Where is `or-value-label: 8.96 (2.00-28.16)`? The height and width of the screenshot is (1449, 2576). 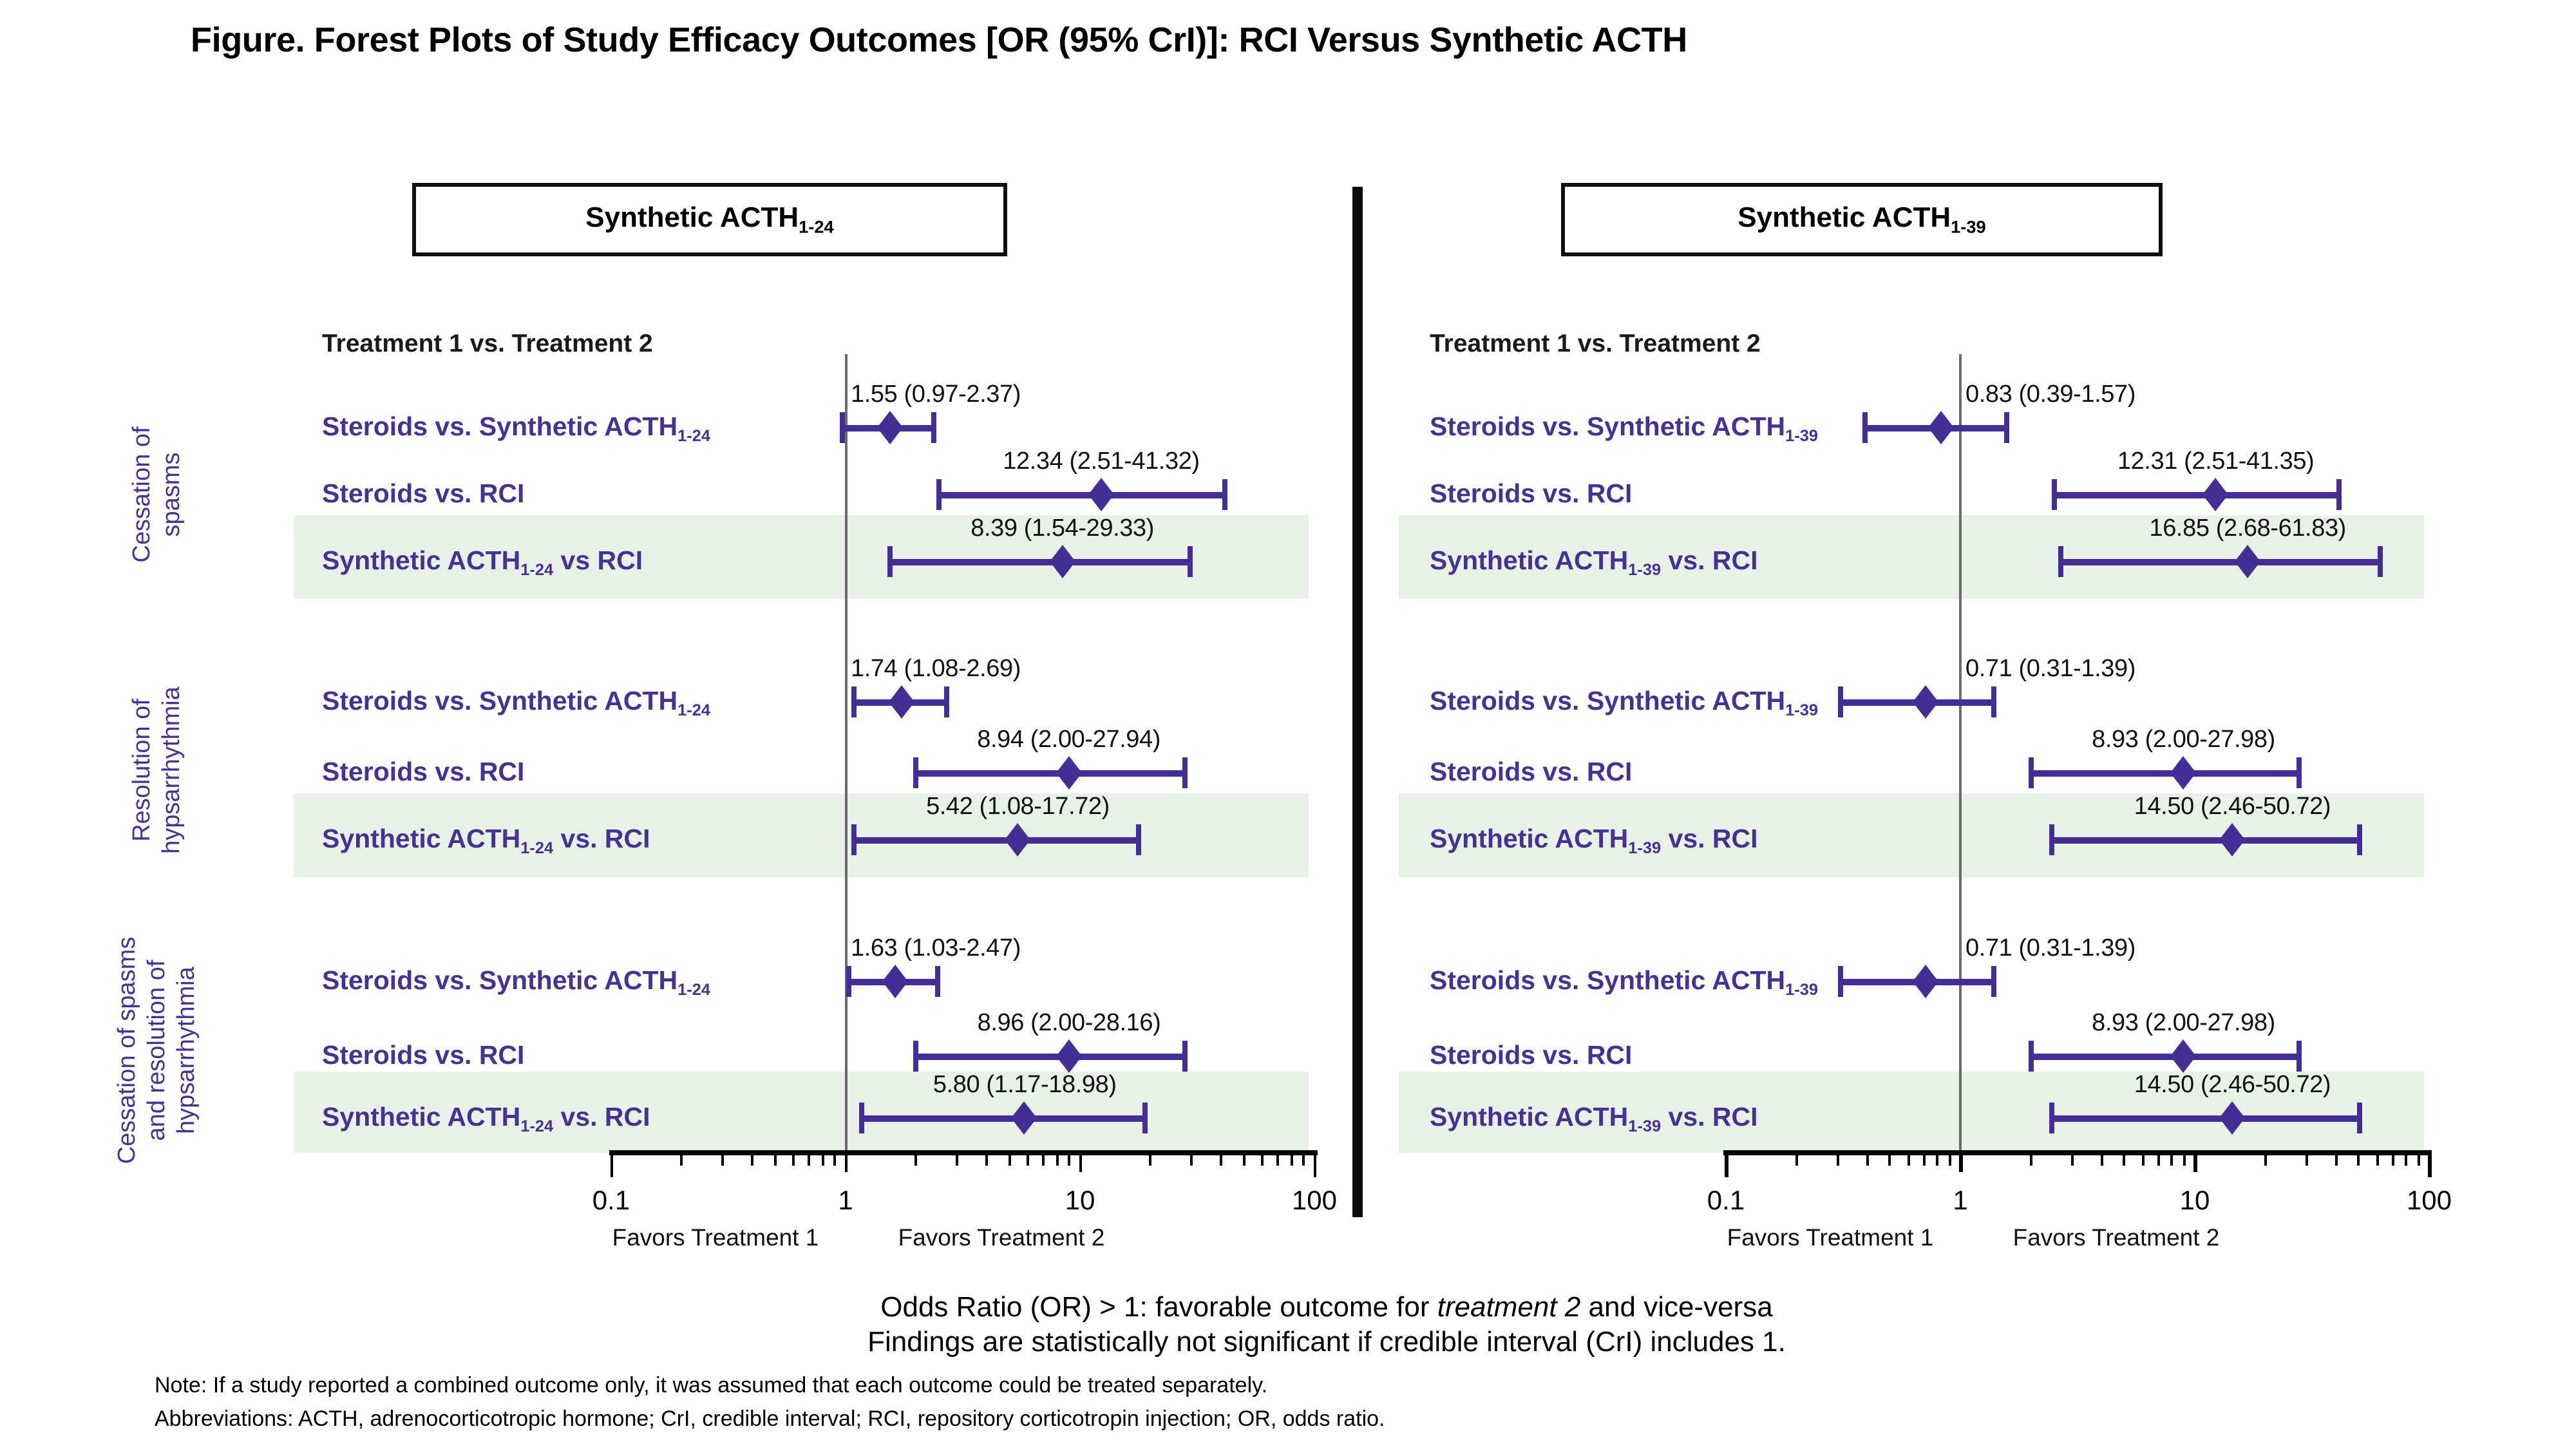 or-value-label: 8.96 (2.00-28.16) is located at coordinates (1069, 1023).